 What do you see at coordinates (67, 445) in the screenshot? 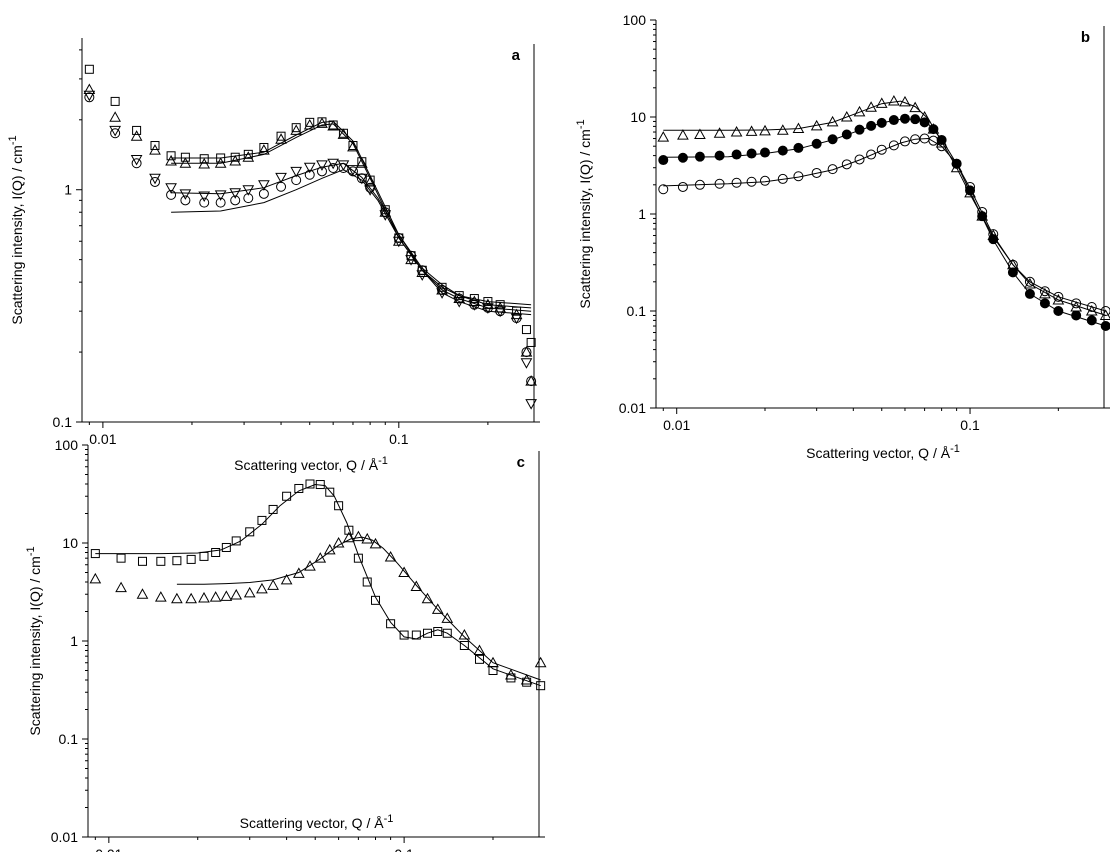
I see `y-tick-label: 100` at bounding box center [67, 445].